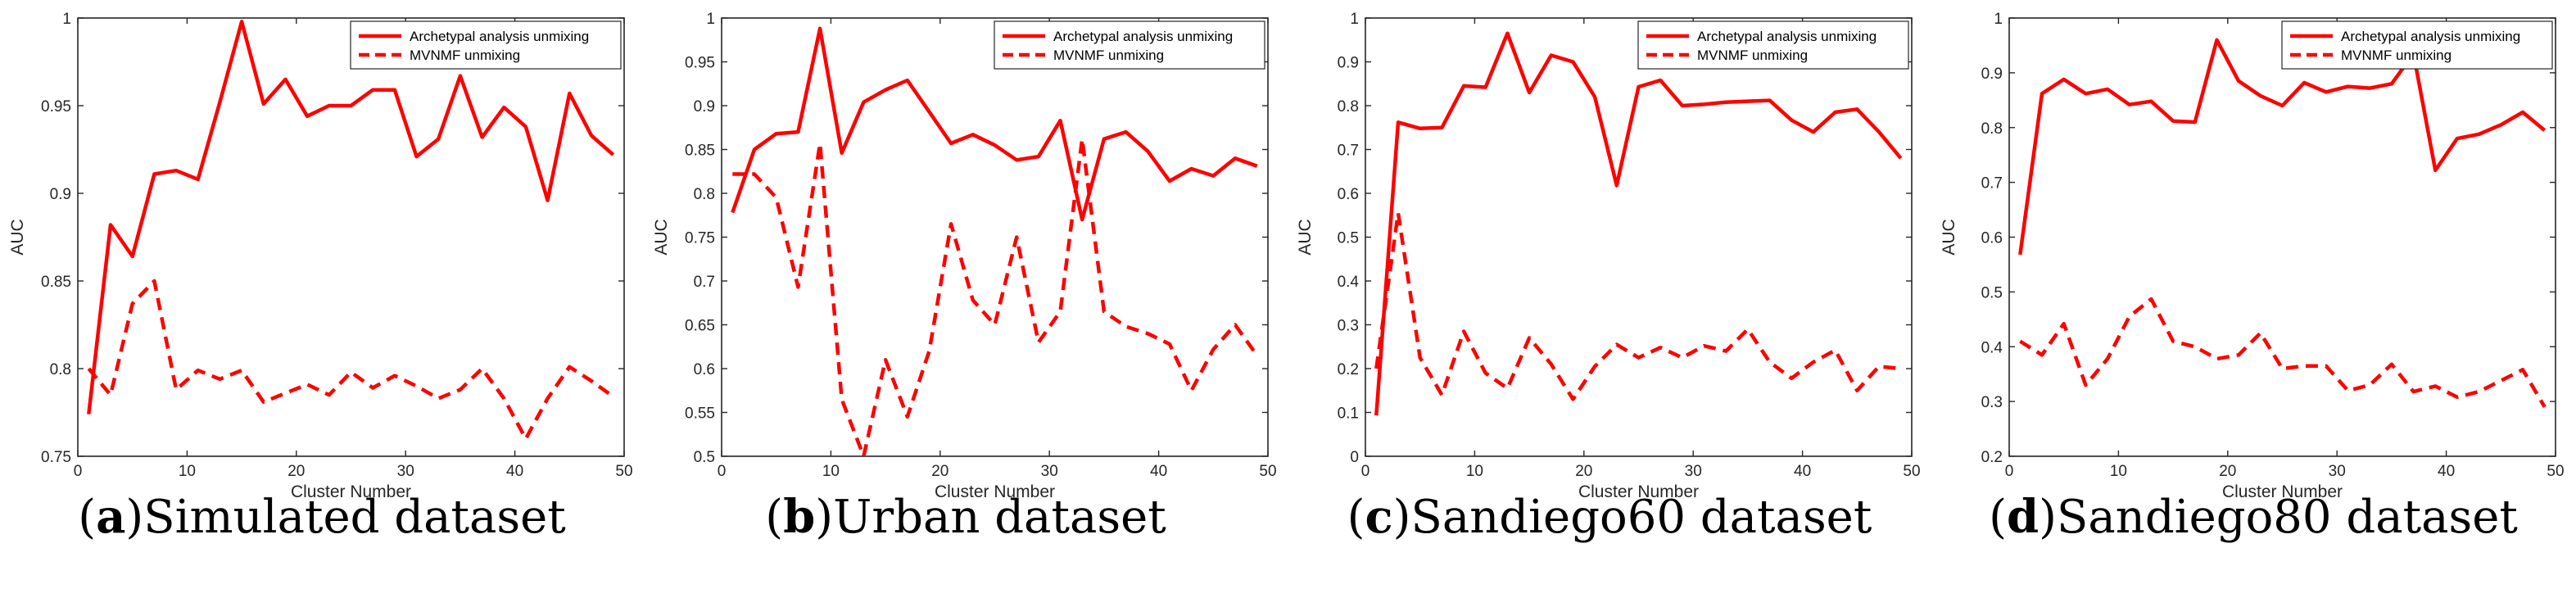  Describe the element at coordinates (2023, 517) in the screenshot. I see `caption-letter: d` at that location.